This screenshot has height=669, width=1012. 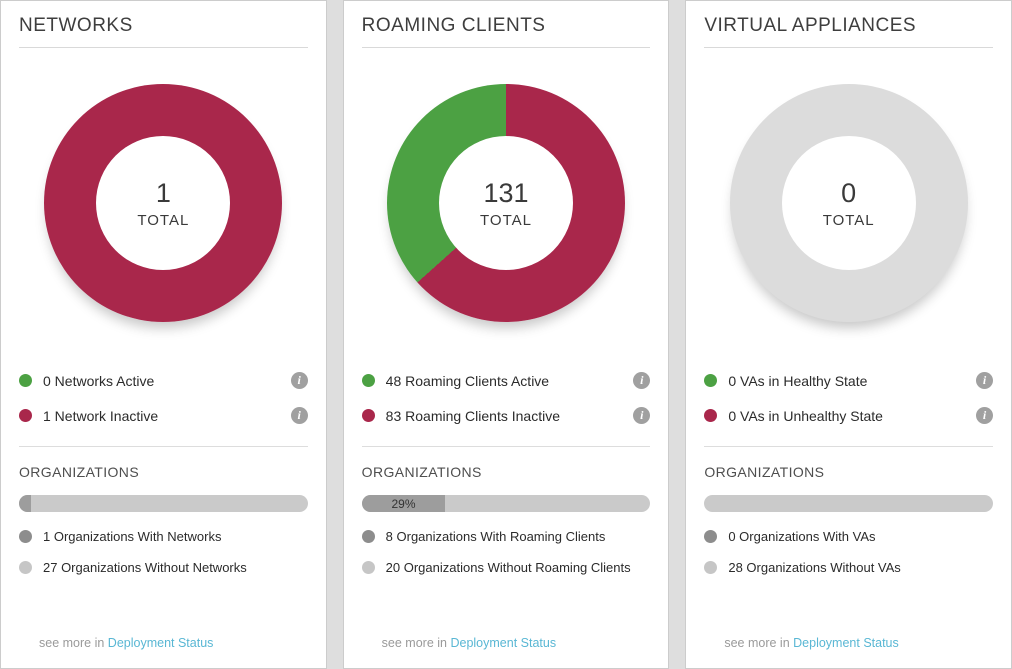 I want to click on donut-center: 1 TOTAL, so click(x=163, y=203).